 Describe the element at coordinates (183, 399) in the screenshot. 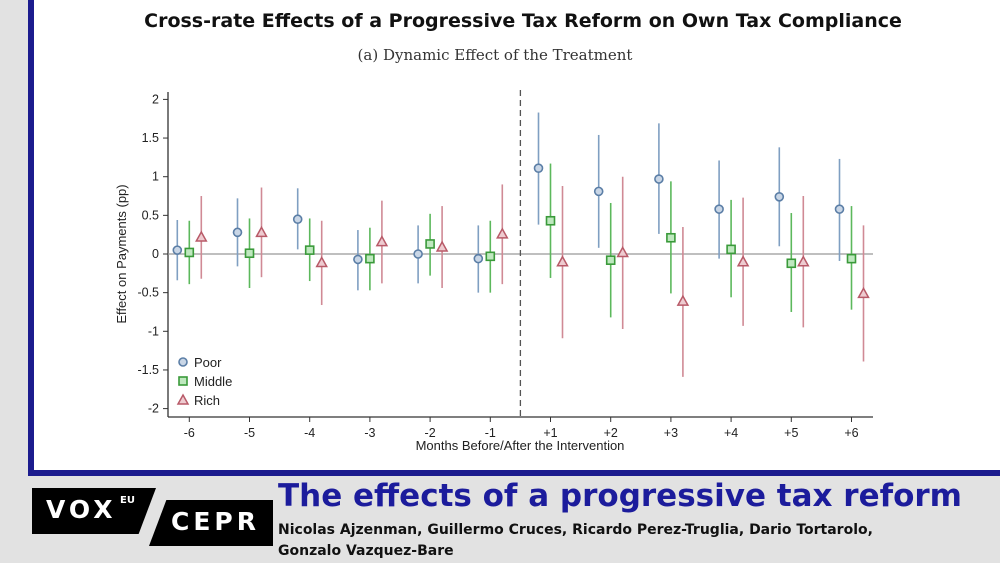

I see `legend-marker-rich` at that location.